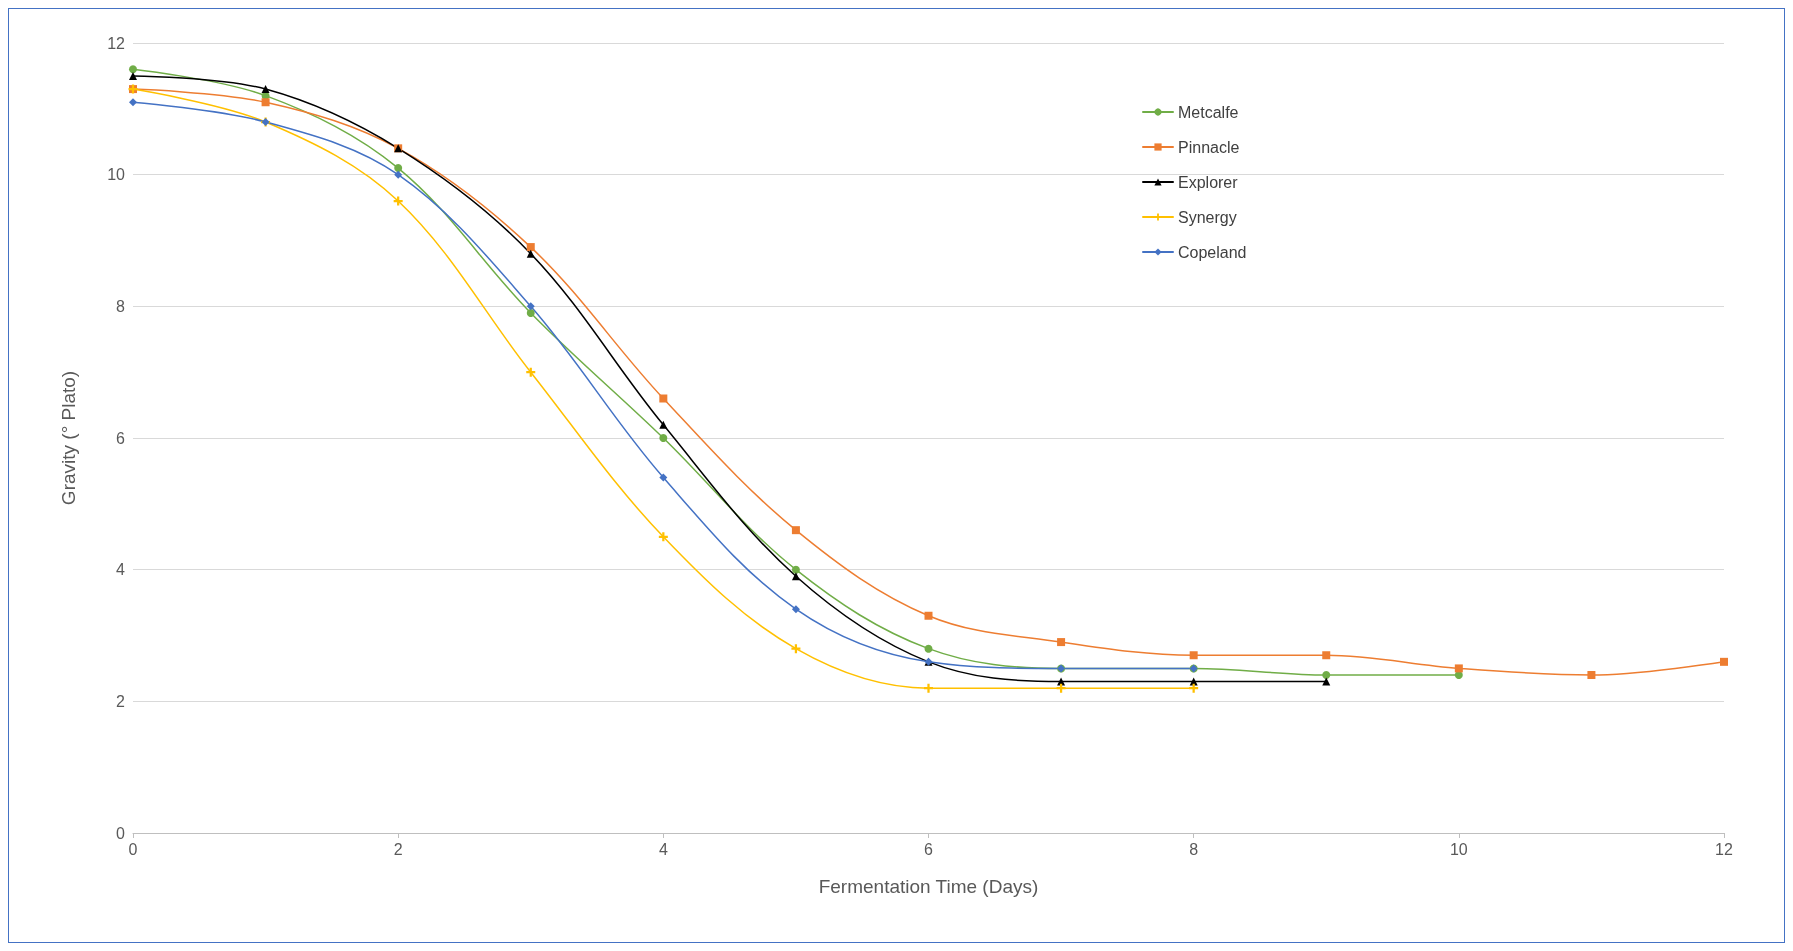  What do you see at coordinates (663, 849) in the screenshot?
I see `x-tick-label: 4` at bounding box center [663, 849].